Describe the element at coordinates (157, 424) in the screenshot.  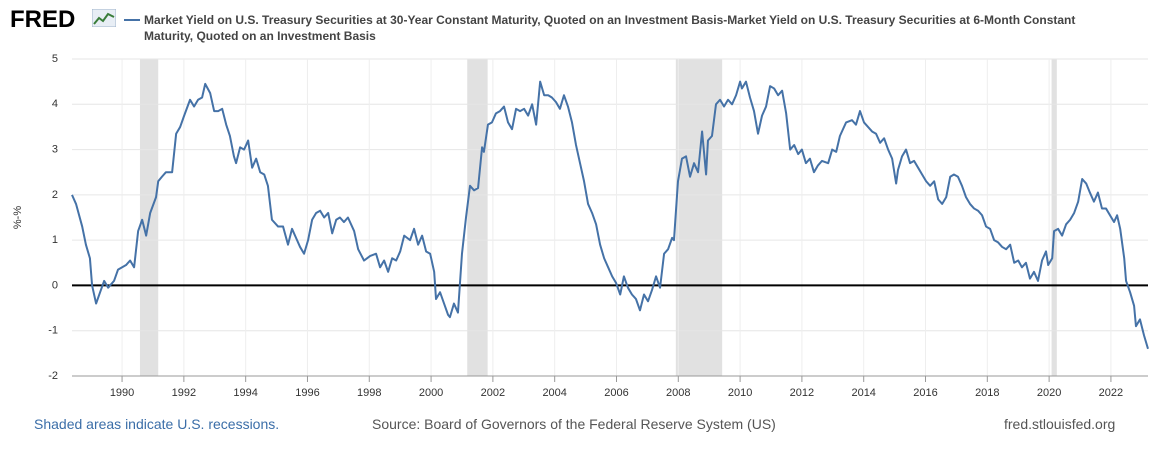
I see `recession-note: Shaded areas indicate U.S. recessions.` at that location.